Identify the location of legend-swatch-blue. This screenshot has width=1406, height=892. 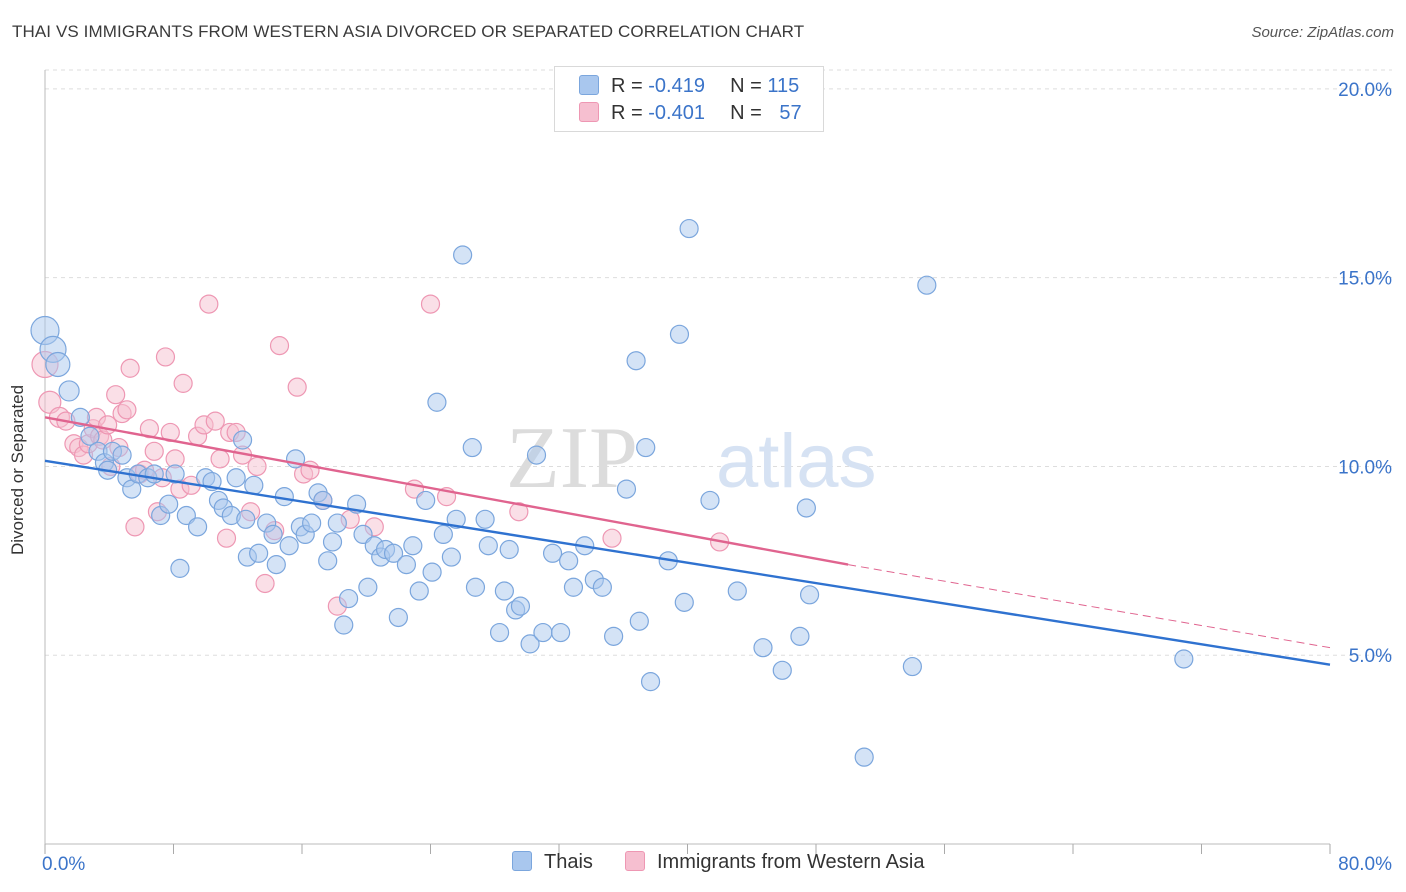
(589, 85).